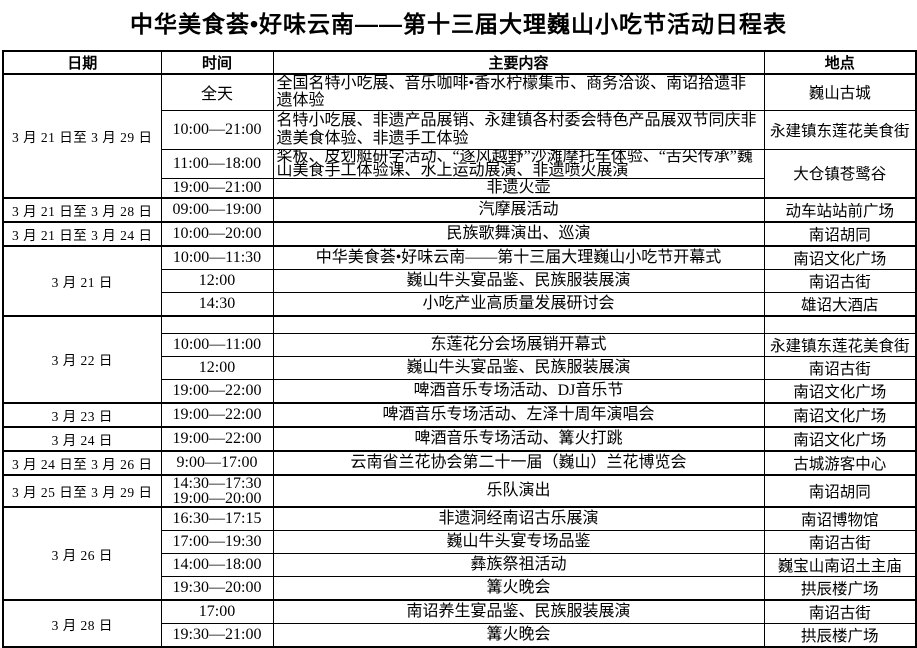  What do you see at coordinates (82, 553) in the screenshot?
I see `date-cell: 3 月 26 日` at bounding box center [82, 553].